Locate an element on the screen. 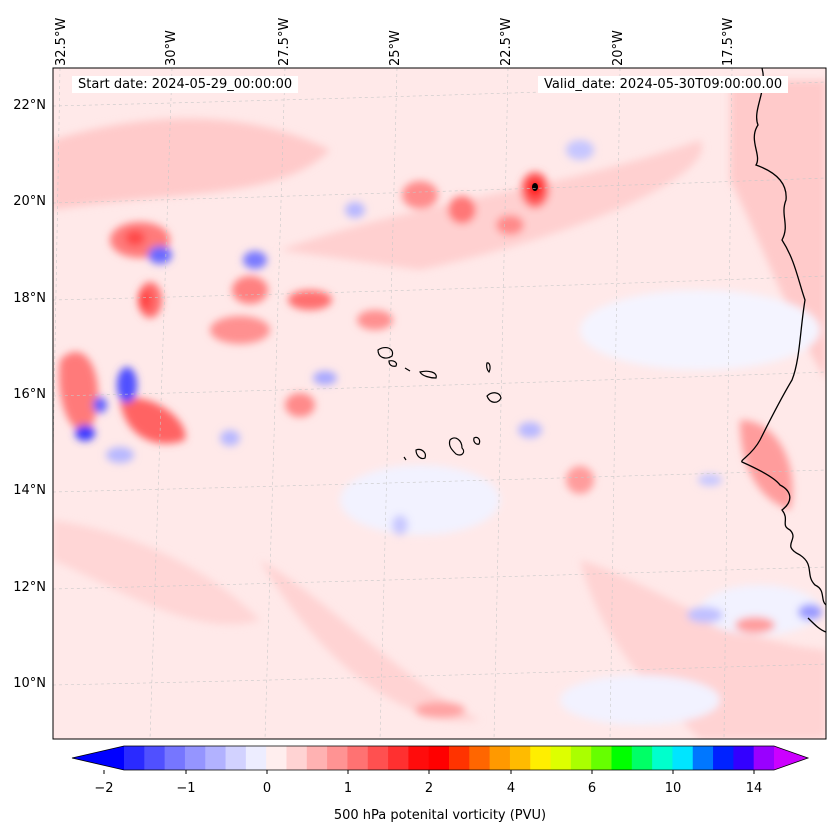 Image resolution: width=837 pixels, height=836 pixels. lon-label-20w: 20°W is located at coordinates (618, 48).